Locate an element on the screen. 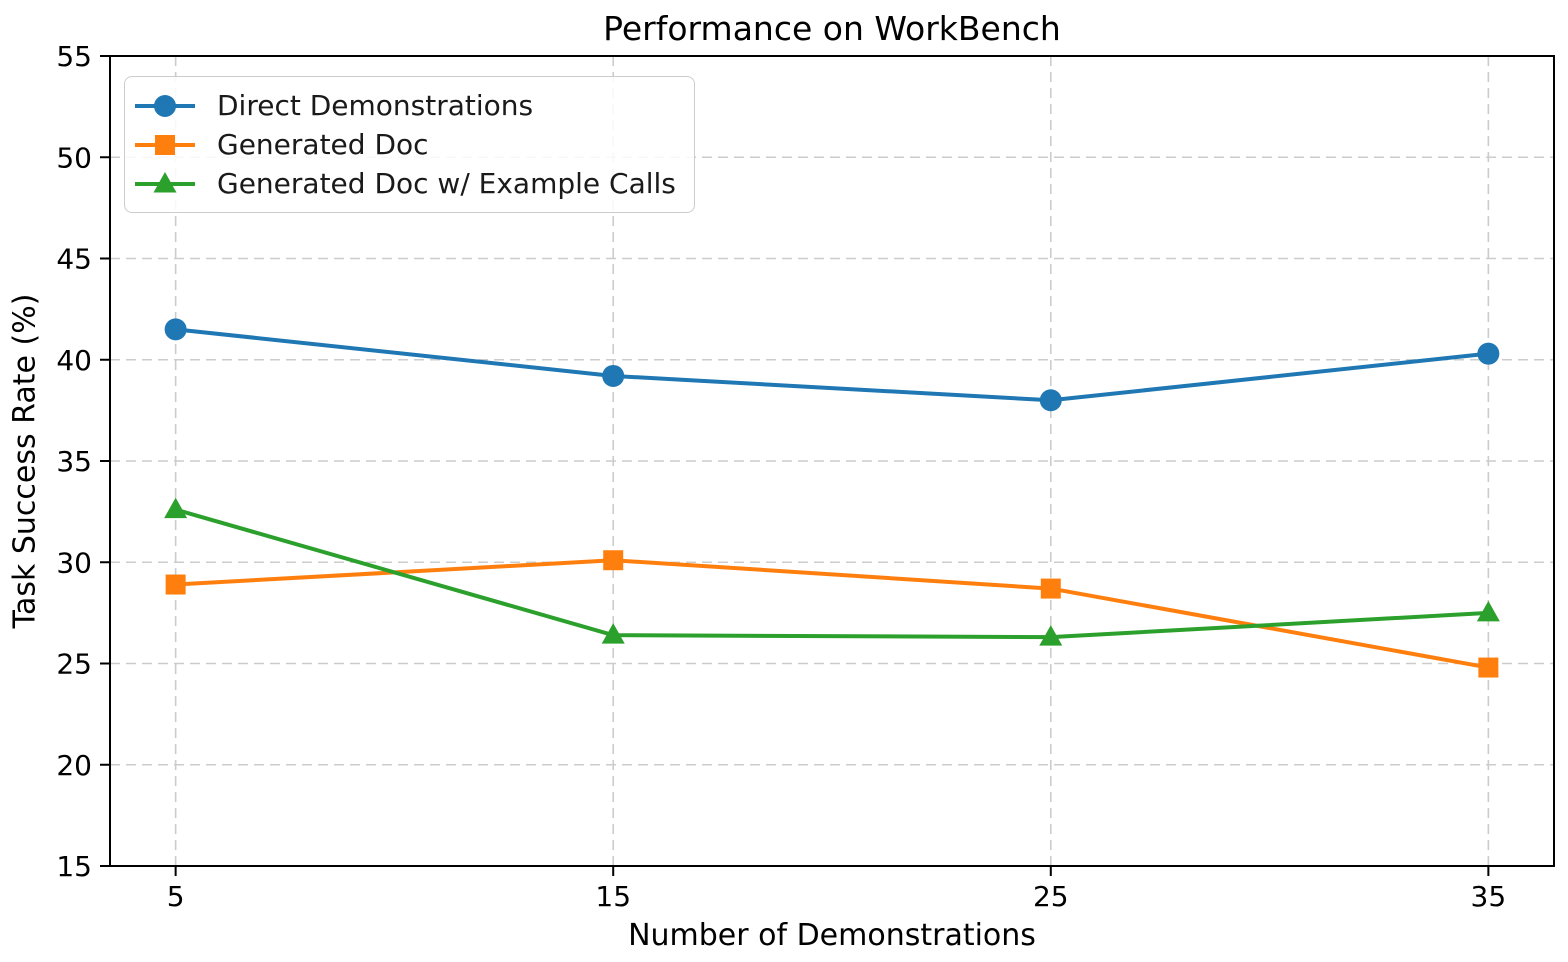  x-tick-label-5: 5 is located at coordinates (176, 896).